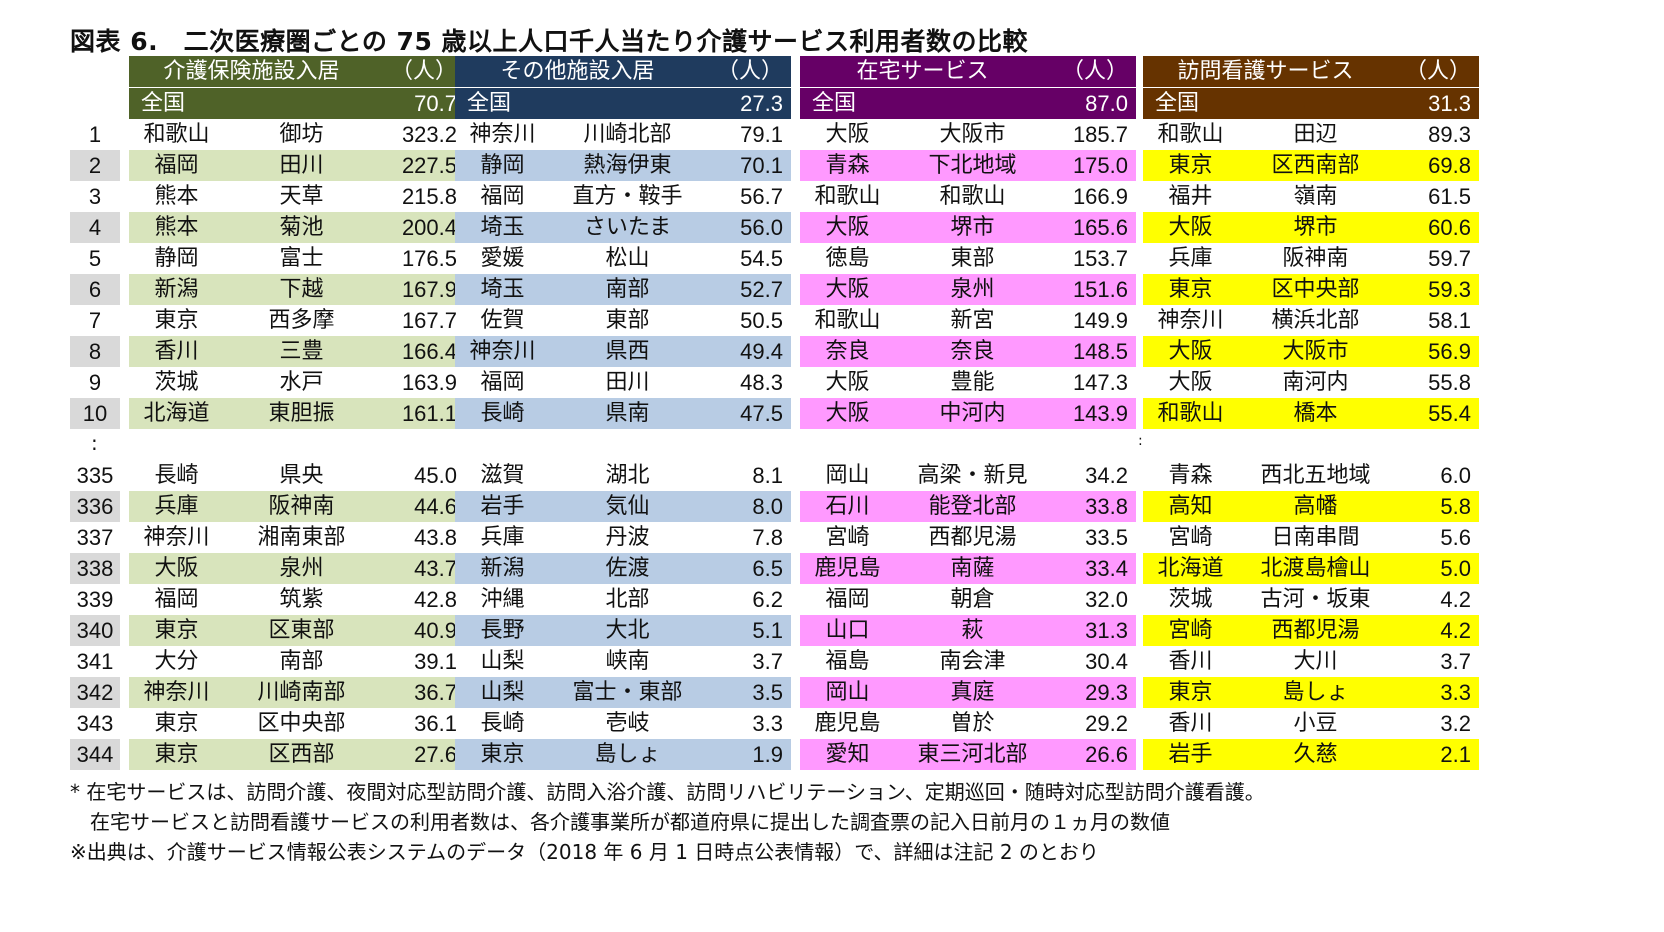 Image resolution: width=1664 pixels, height=932 pixels. What do you see at coordinates (1315, 165) in the screenshot?
I see `medical-area: 区西南部` at bounding box center [1315, 165].